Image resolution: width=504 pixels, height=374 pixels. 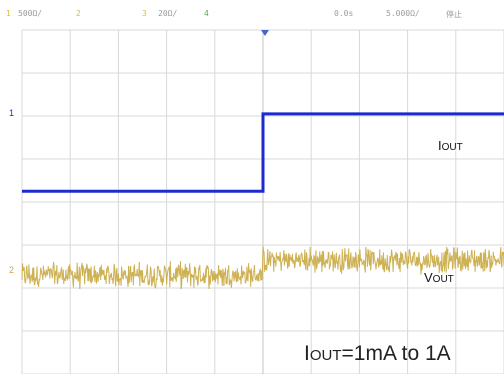 I want to click on annotation-main: I, so click(x=307, y=353).